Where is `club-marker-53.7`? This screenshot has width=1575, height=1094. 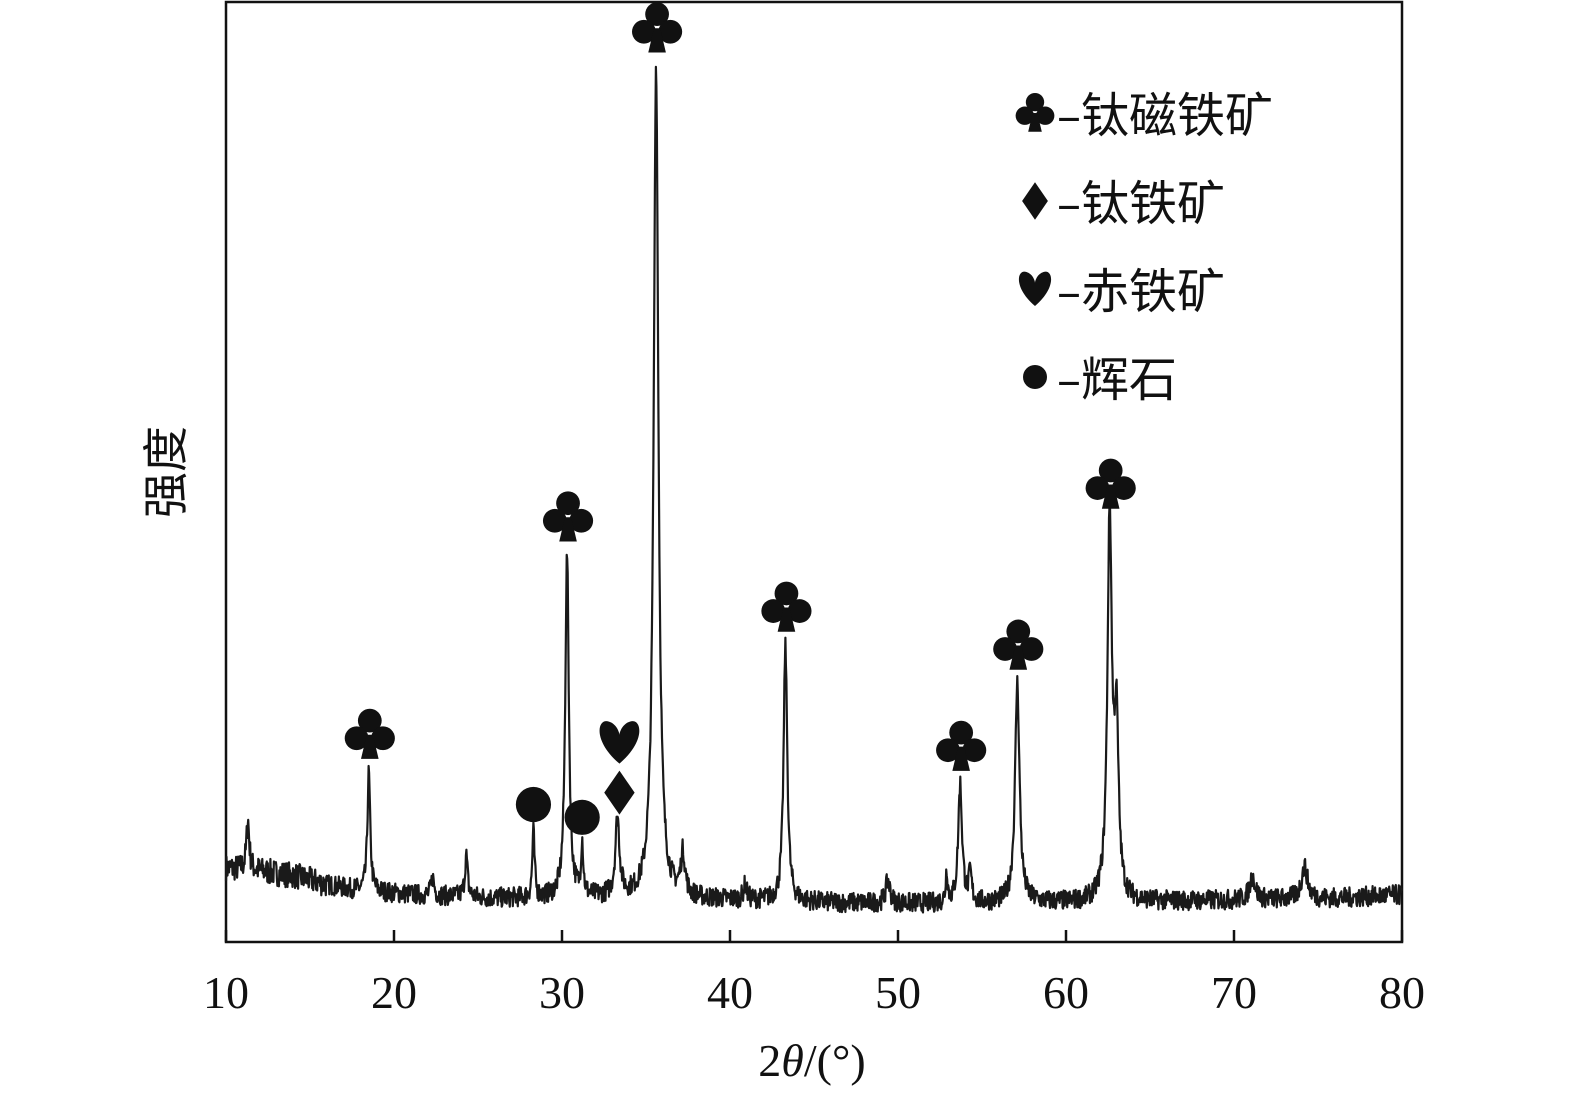 club-marker-53.7 is located at coordinates (961, 745).